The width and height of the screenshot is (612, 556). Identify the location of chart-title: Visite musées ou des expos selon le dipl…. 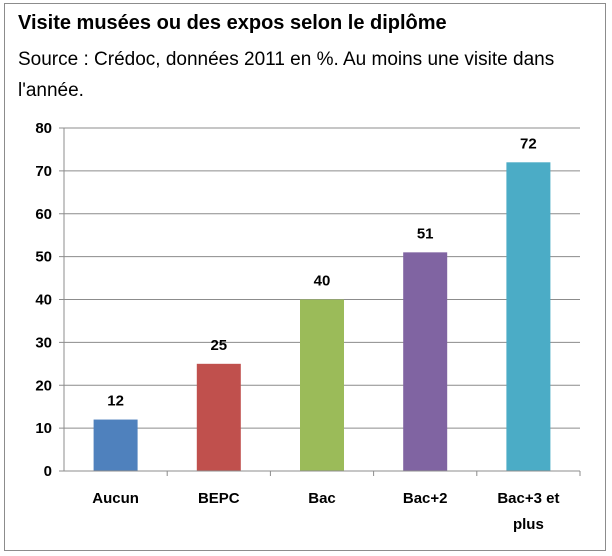
(232, 23).